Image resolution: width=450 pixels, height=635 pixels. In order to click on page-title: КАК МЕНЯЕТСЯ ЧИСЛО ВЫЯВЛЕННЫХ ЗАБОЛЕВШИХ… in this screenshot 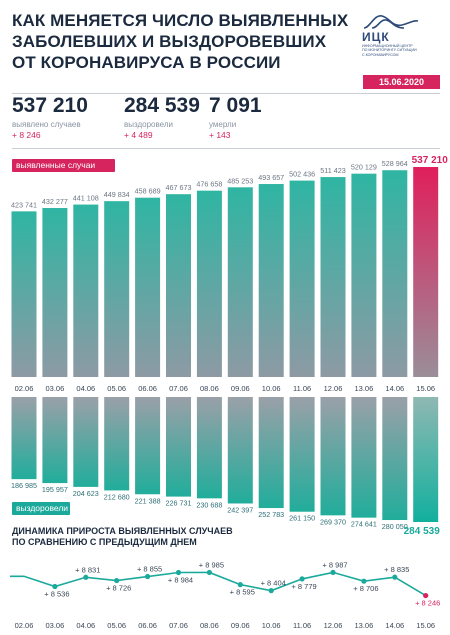, I will do `click(180, 41)`.